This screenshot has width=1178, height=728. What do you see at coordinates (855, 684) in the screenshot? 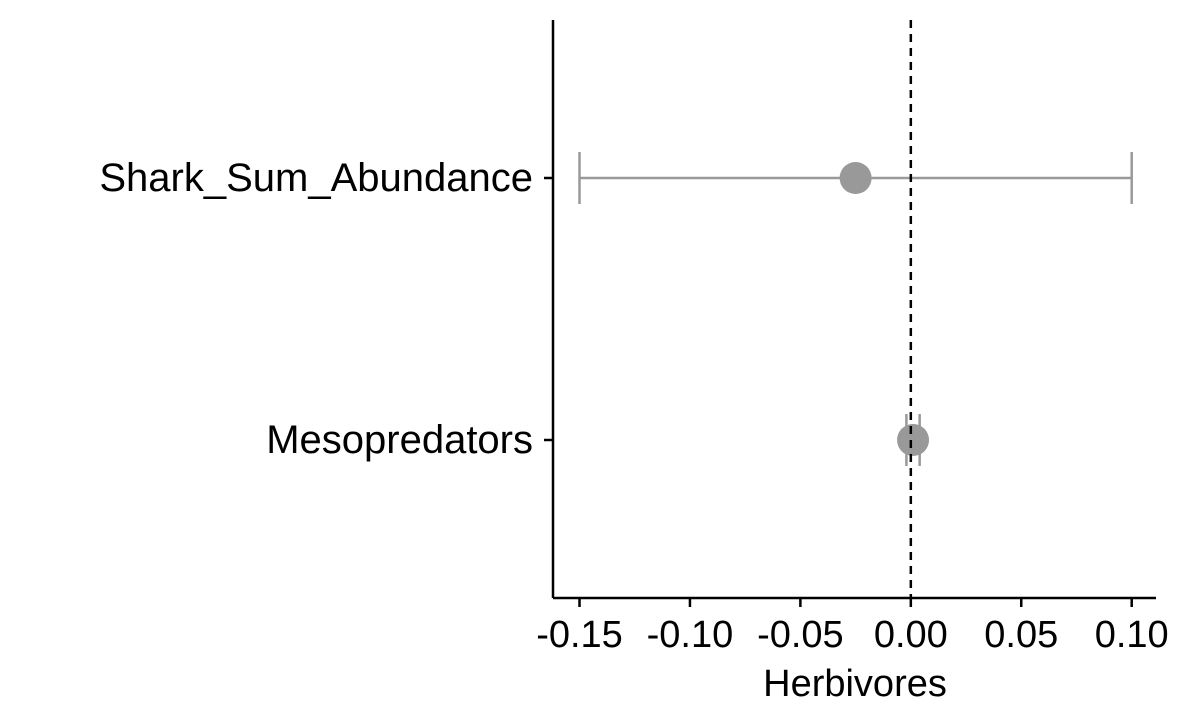
I see `x-axis-title: Herbivores` at bounding box center [855, 684].